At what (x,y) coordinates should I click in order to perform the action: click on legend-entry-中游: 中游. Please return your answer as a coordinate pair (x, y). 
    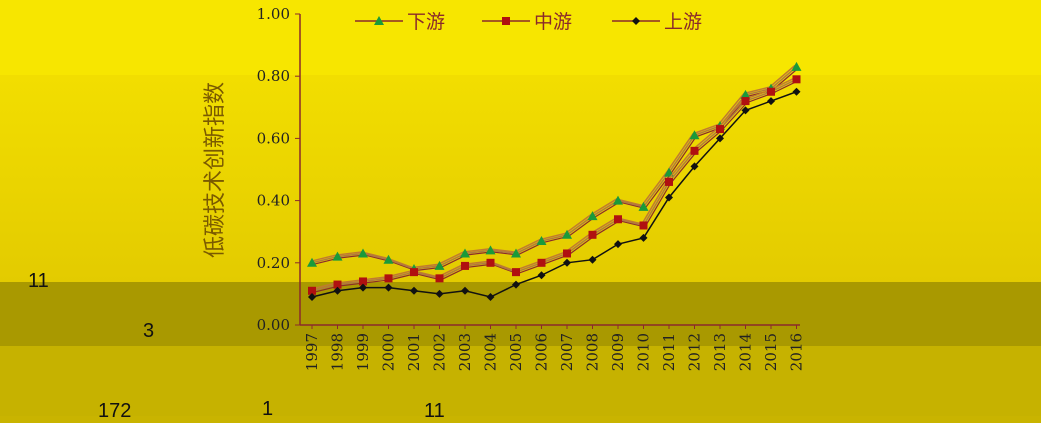
    Looking at the image, I should click on (527, 22).